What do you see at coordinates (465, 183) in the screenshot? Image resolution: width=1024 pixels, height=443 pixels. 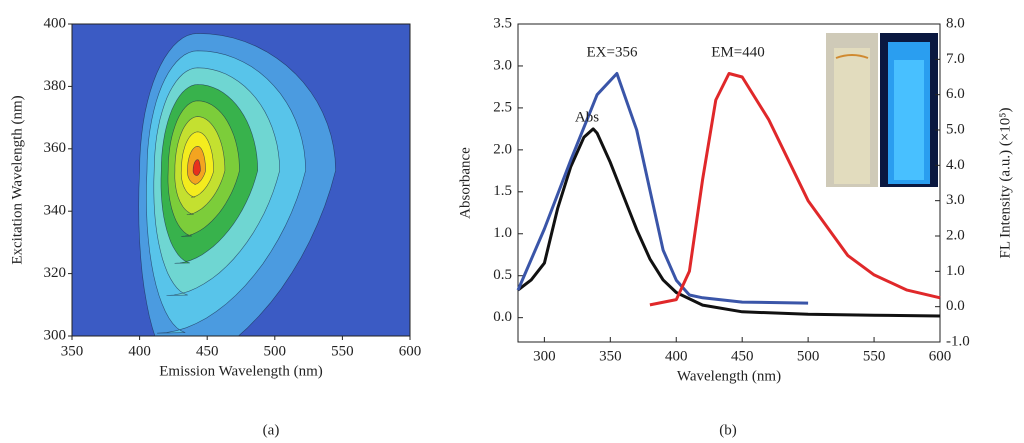 I see `y-axis-label: Absorbance` at bounding box center [465, 183].